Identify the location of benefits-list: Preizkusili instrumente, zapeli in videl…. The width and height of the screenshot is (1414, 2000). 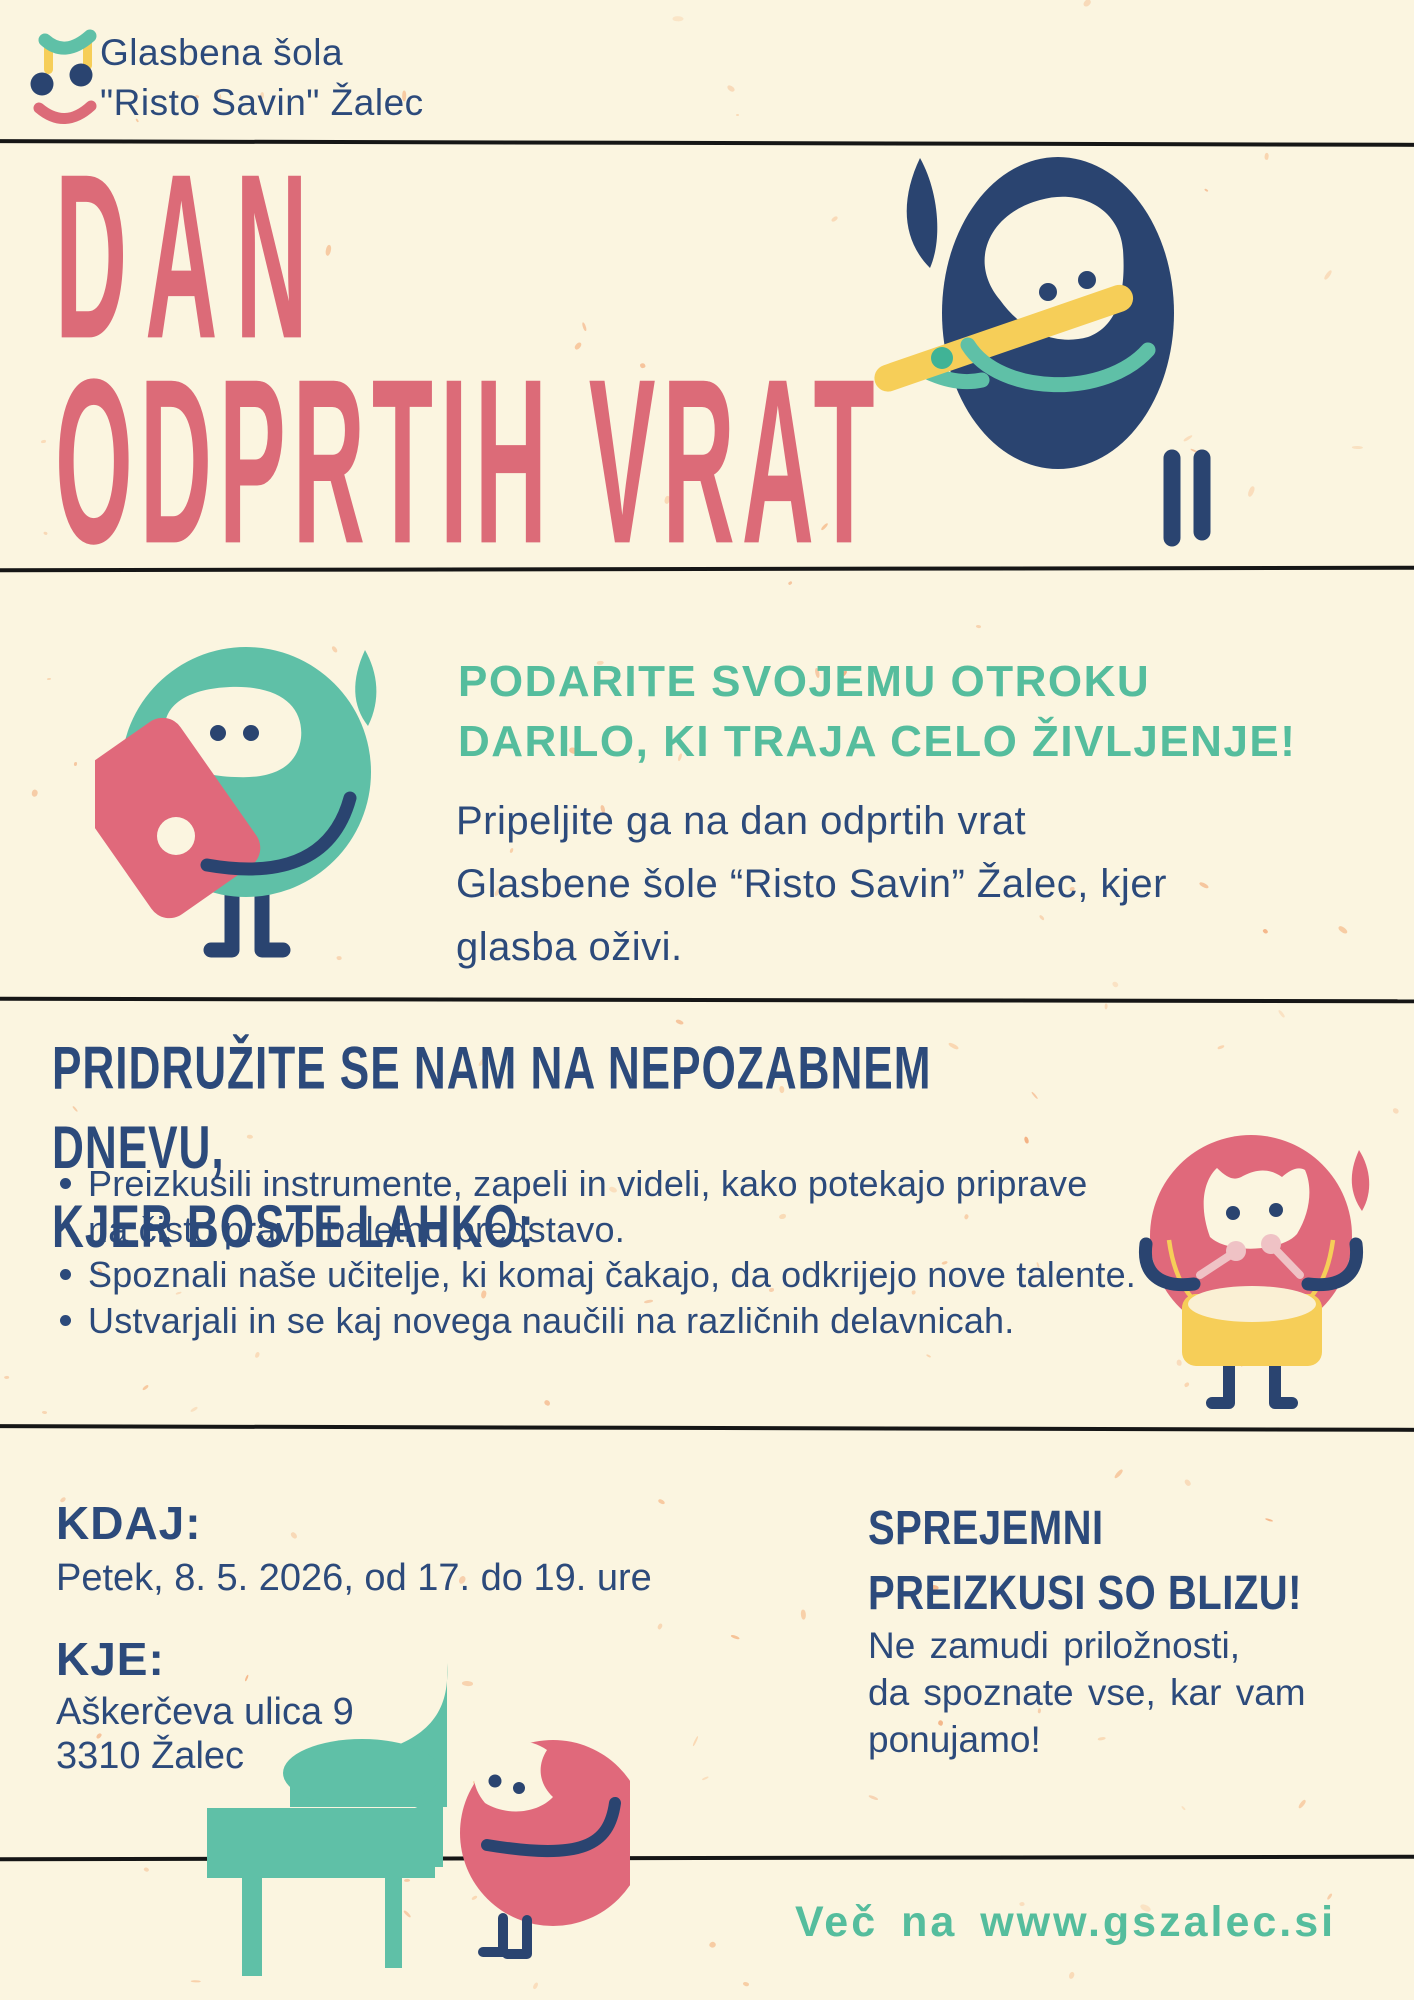
(597, 1252).